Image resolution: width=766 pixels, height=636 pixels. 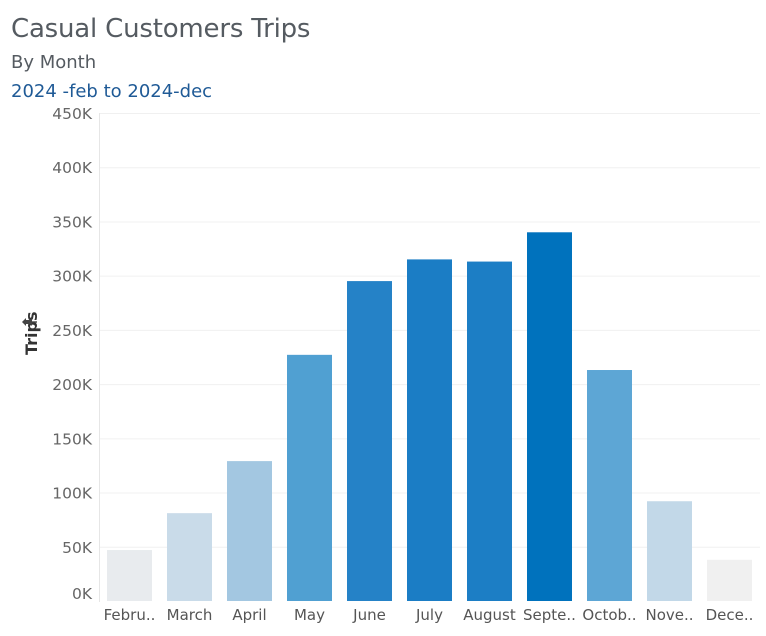 What do you see at coordinates (190, 615) in the screenshot?
I see `x-category-label: March` at bounding box center [190, 615].